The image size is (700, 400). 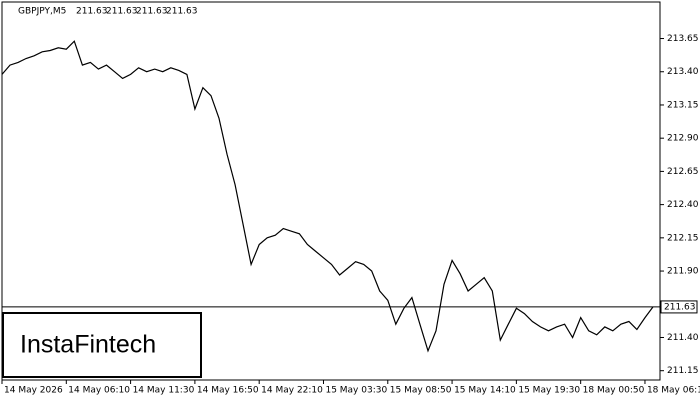 What do you see at coordinates (292, 391) in the screenshot?
I see `x-tick-label: 14 May 22:10` at bounding box center [292, 391].